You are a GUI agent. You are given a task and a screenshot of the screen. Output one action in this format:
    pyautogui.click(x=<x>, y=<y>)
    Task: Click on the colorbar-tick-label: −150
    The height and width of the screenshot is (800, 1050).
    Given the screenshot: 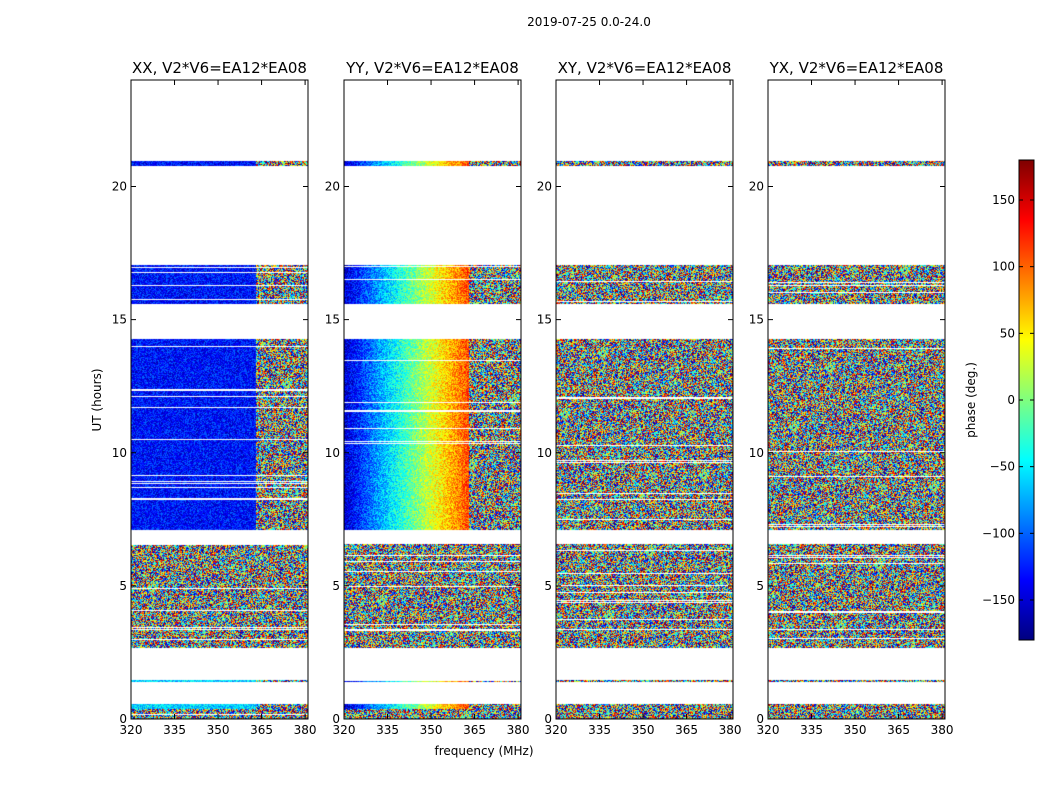 What is the action you would take?
    pyautogui.click(x=998, y=600)
    